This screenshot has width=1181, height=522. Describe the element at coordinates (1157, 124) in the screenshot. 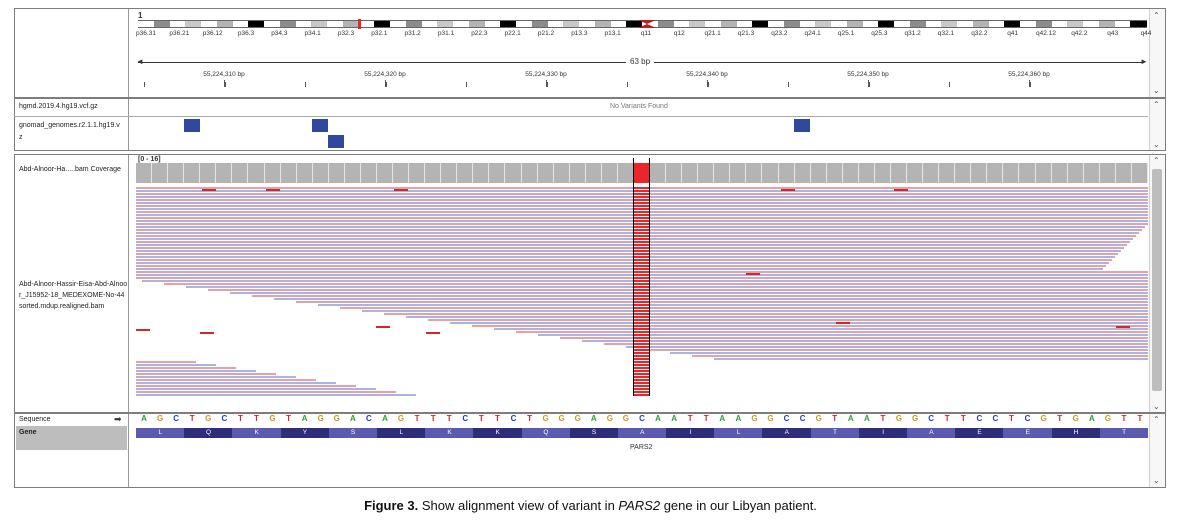

I see `feature-scrollbar: ⌃ ⌄` at that location.